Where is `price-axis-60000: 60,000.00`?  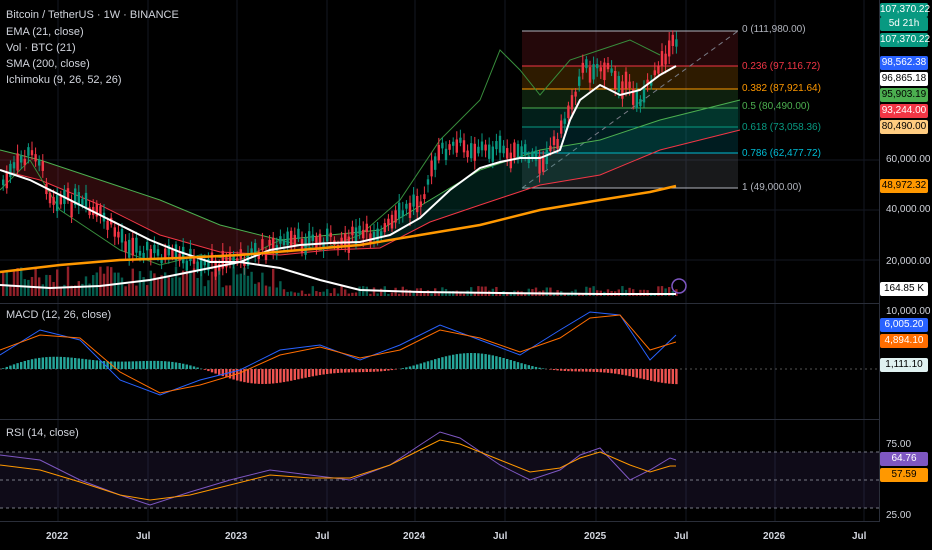 price-axis-60000: 60,000.00 is located at coordinates (908, 159).